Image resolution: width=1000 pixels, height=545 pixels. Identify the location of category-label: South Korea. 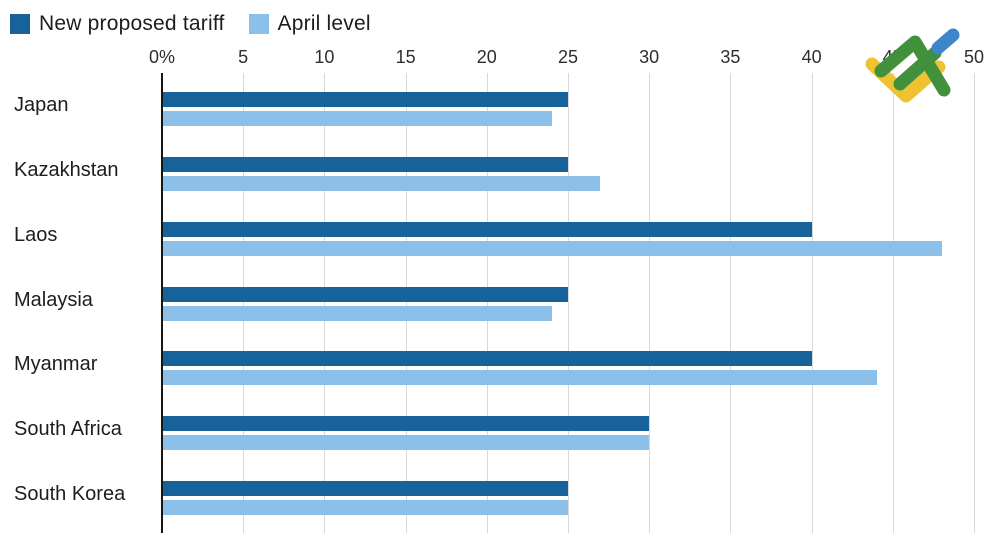
(70, 494).